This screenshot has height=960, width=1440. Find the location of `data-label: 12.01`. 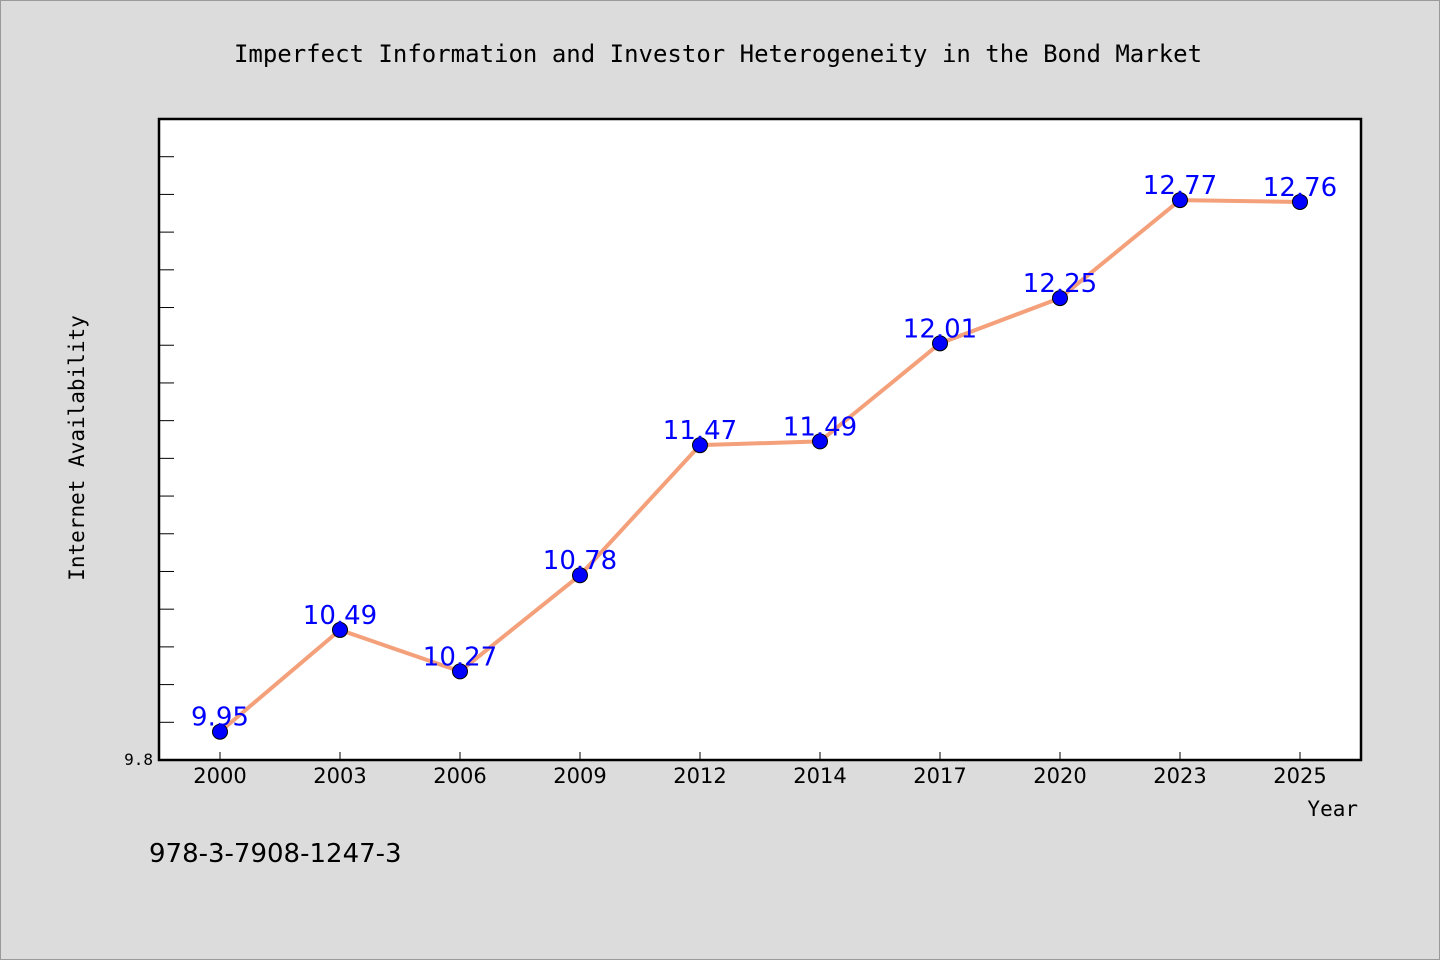

data-label: 12.01 is located at coordinates (940, 329).